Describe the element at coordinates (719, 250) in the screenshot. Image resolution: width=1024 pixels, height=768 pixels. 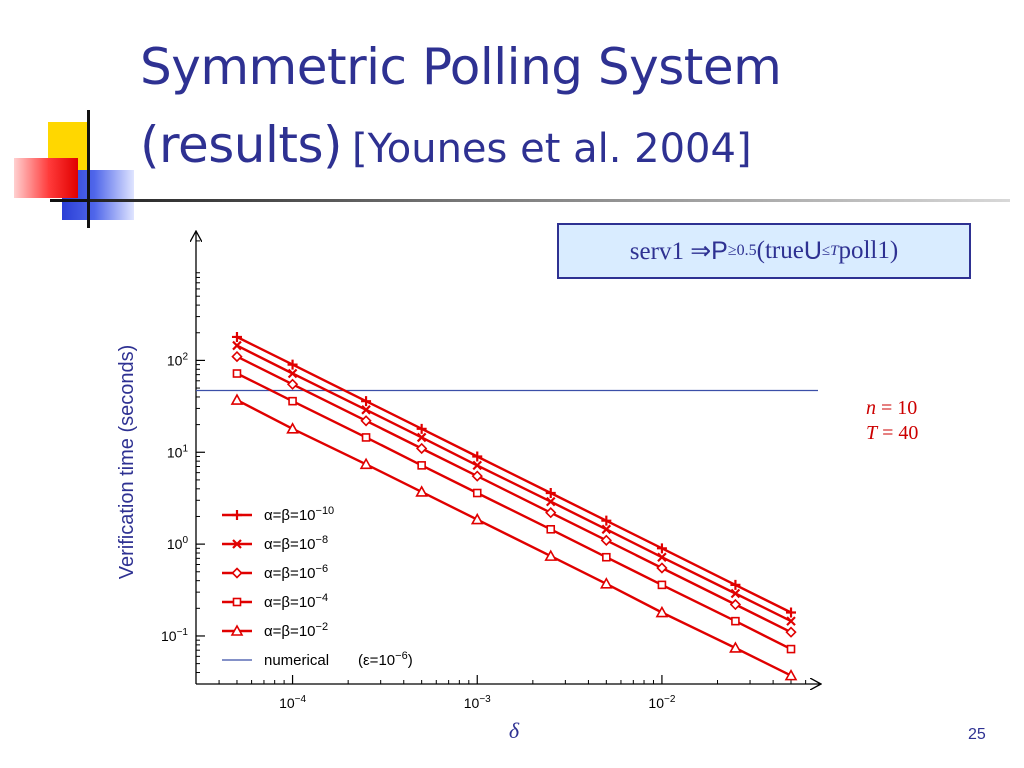
I see `formula-probability-operator: P` at that location.